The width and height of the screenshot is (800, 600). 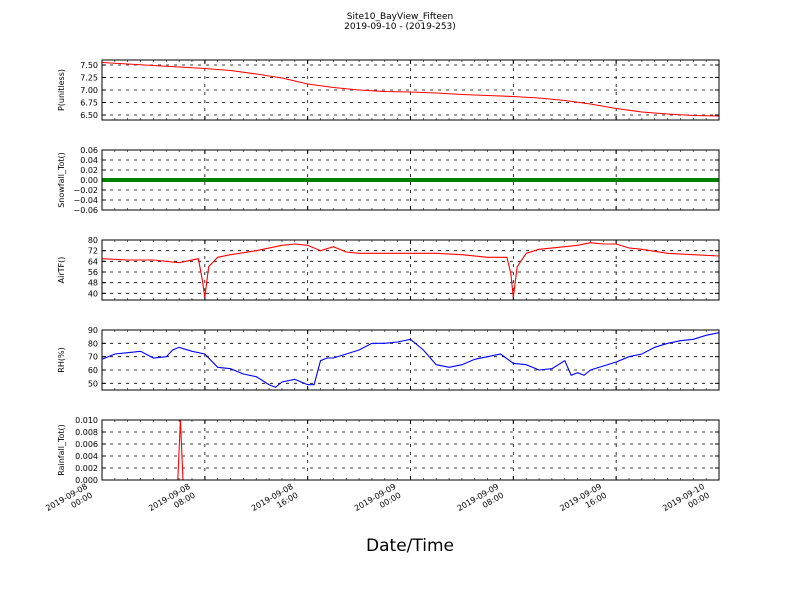 I want to click on x-tick-label: 2019-09-0816:00, so click(x=275, y=502).